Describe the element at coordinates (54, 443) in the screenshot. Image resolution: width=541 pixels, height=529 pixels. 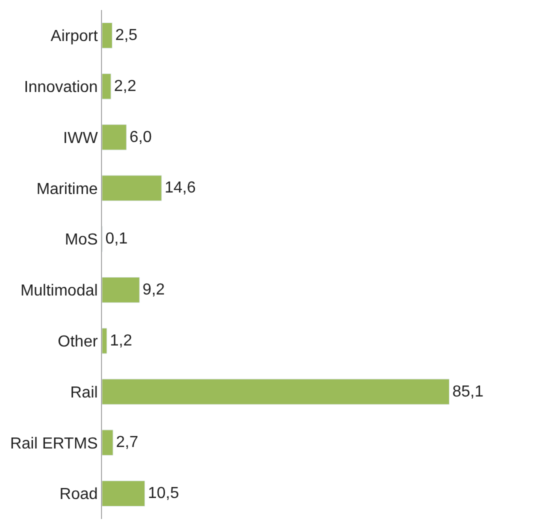
I see `y-tick-label: Rail ERTMS` at that location.